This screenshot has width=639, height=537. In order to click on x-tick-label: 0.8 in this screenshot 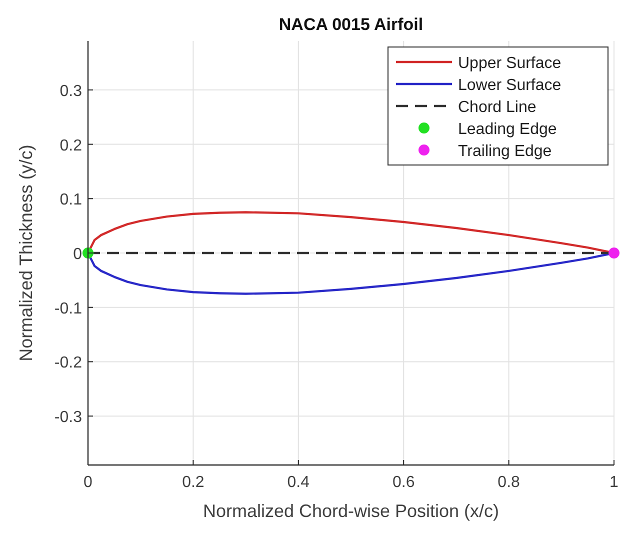, I will do `click(509, 482)`.